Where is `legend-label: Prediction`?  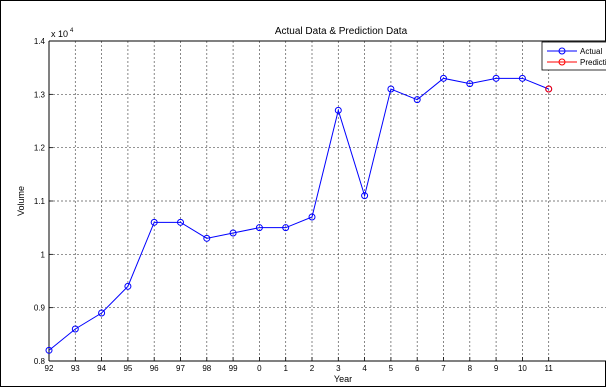 legend-label: Prediction is located at coordinates (593, 62).